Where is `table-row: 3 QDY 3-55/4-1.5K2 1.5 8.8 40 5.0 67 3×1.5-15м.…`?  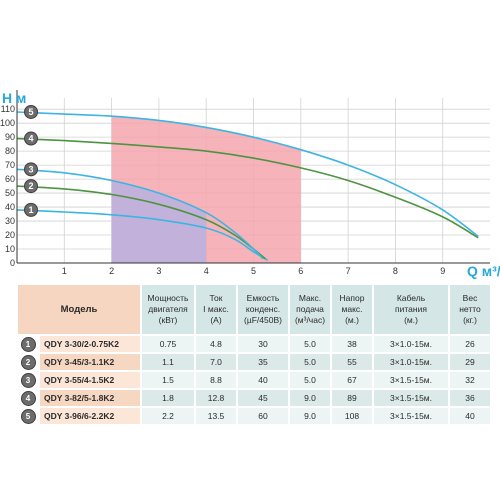
table-row: 3 QDY 3-55/4-1.5K2 1.5 8.8 40 5.0 67 3×1.5-15м.… is located at coordinates (254, 380).